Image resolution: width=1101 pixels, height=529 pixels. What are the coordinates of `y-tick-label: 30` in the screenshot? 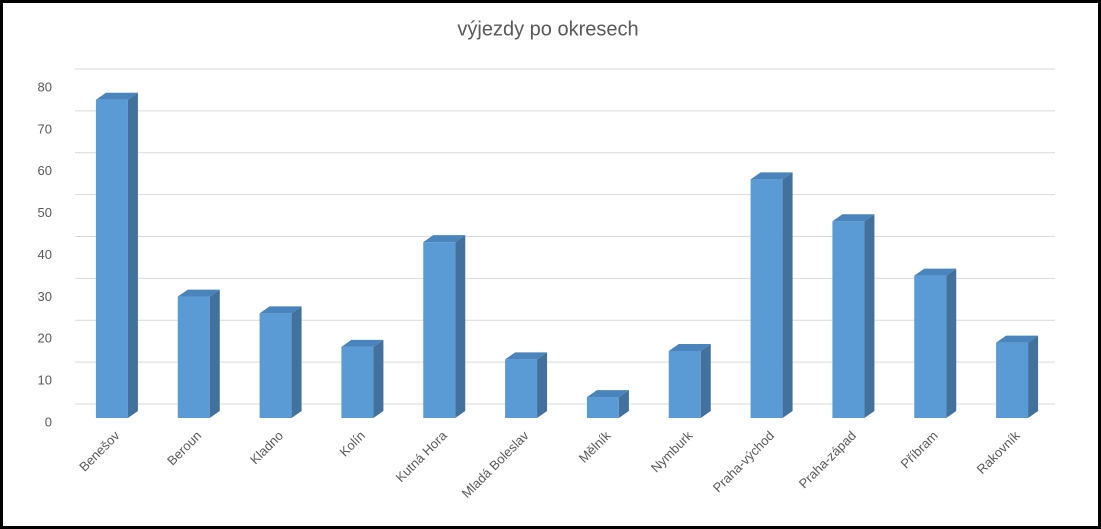 It's located at (45, 296).